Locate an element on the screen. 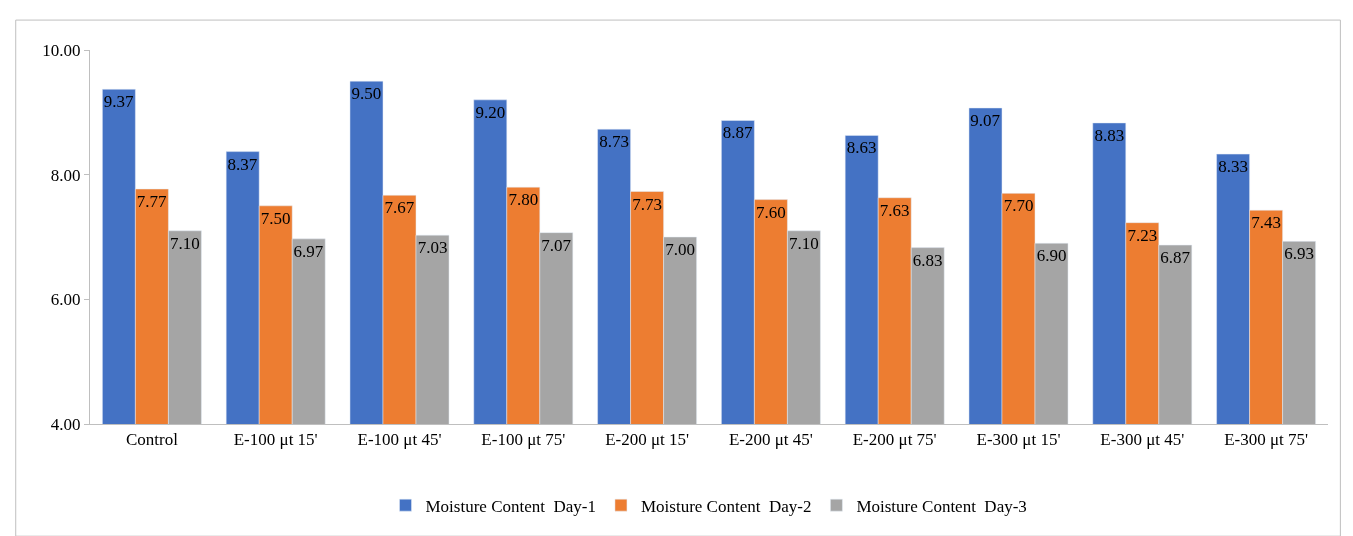  x-tick-label: E-100 μt 15' is located at coordinates (275, 440).